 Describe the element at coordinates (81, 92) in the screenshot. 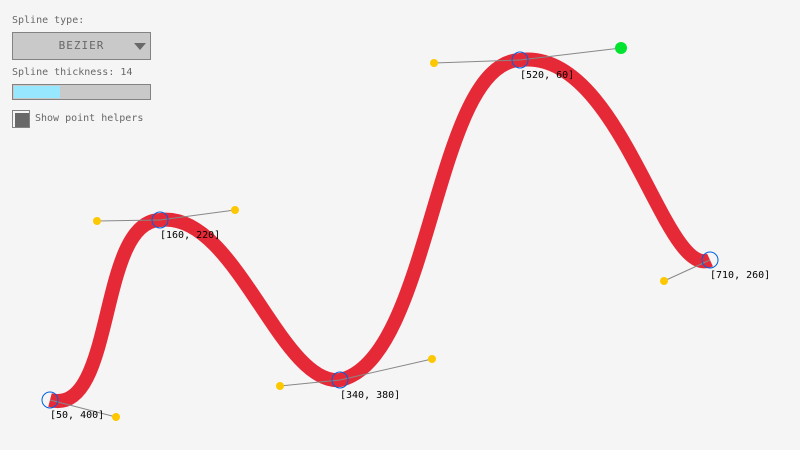

I see `thickness-slider` at that location.